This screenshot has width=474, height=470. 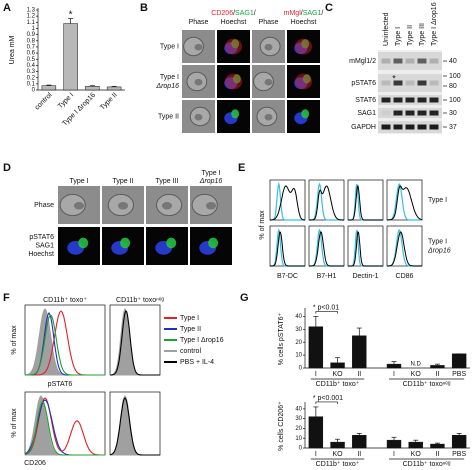 What do you see at coordinates (427, 384) in the screenshot?
I see `group-label: CD11b⁺ toxoⁿᵉᵍ` at bounding box center [427, 384].